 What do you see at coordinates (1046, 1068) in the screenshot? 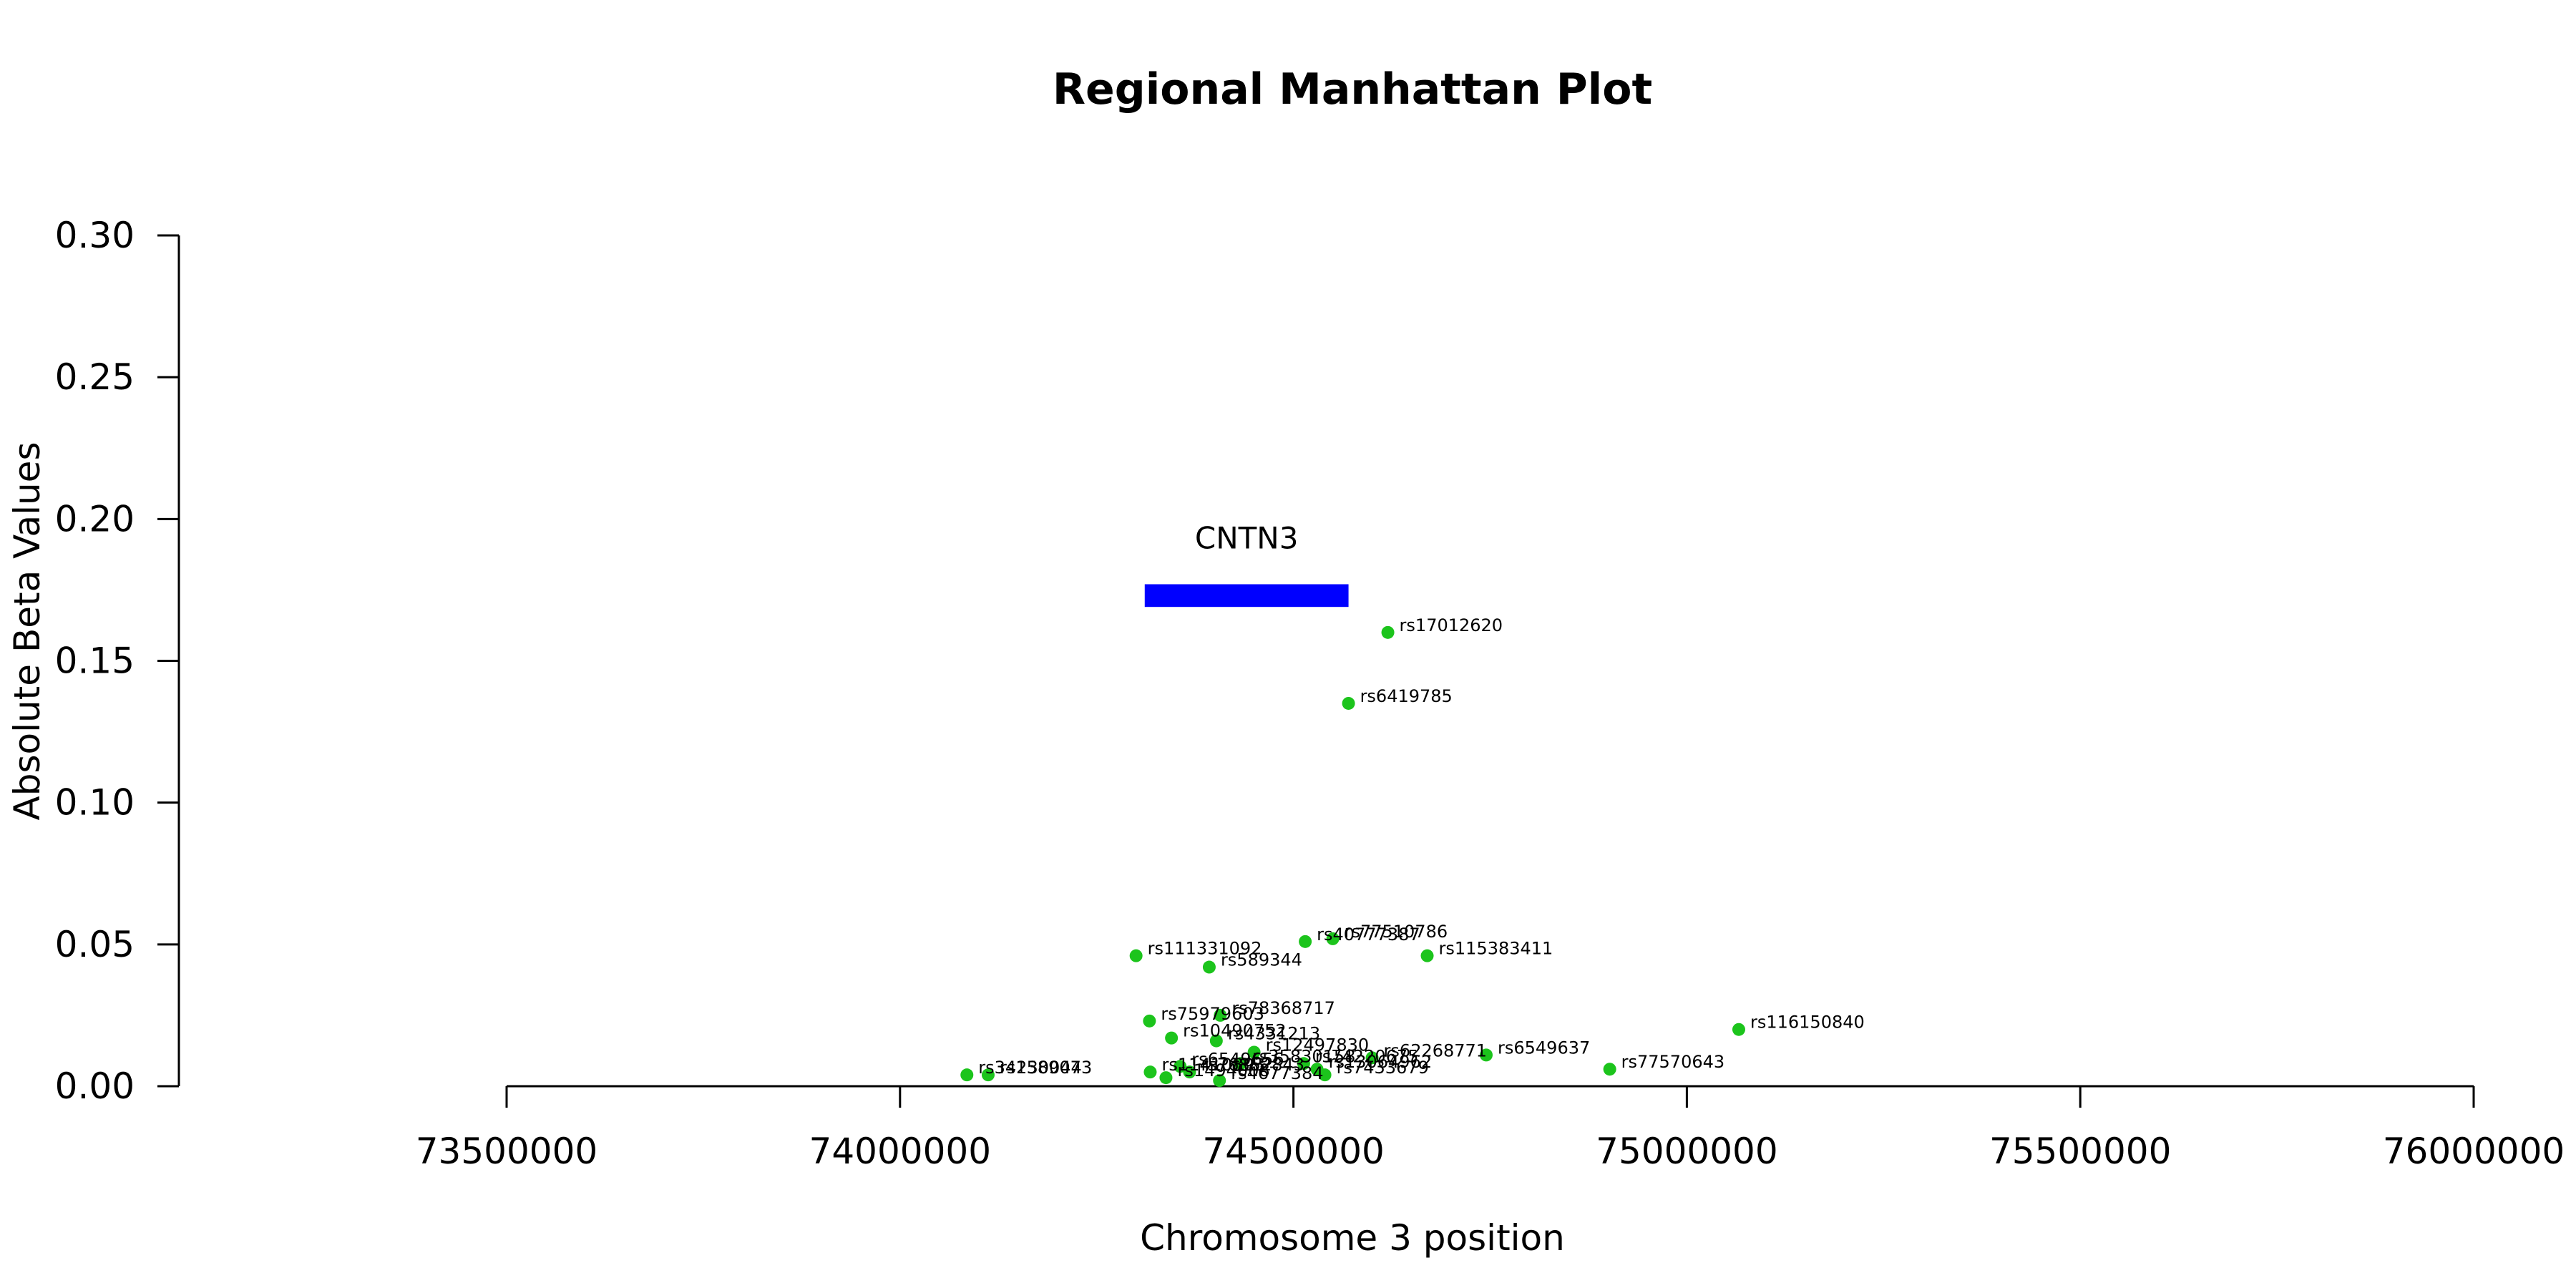
I see `snp-label: rs1589073` at bounding box center [1046, 1068].